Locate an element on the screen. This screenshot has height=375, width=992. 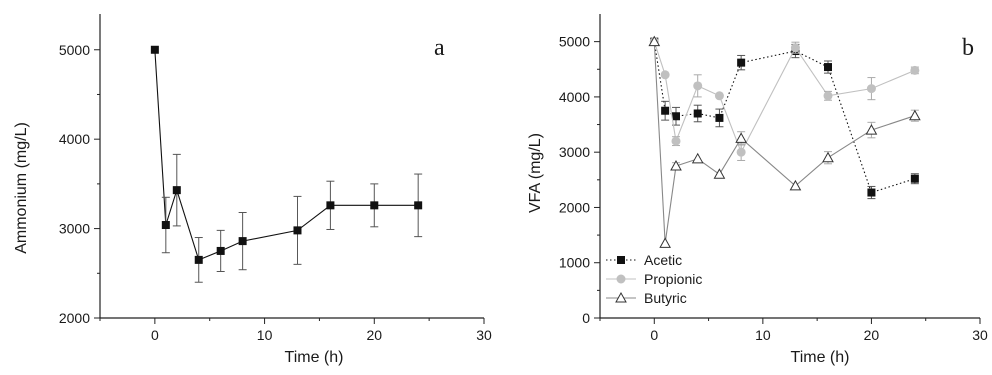
panel-a-y-tick-label: 3000 is located at coordinates (74, 229).